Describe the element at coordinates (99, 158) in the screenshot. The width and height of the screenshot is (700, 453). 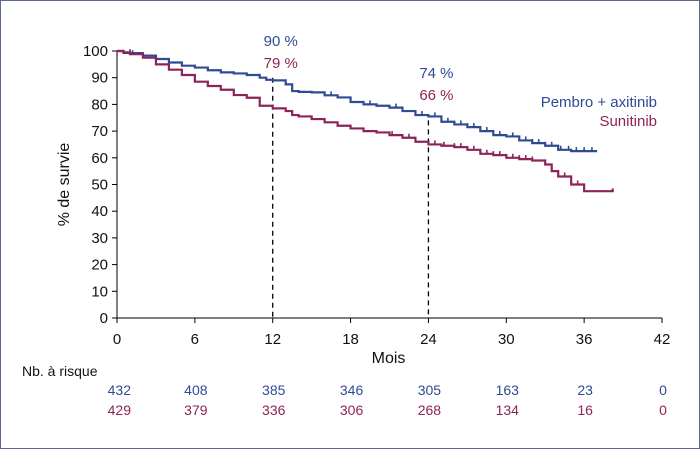
I see `y-tick-label: 60` at that location.